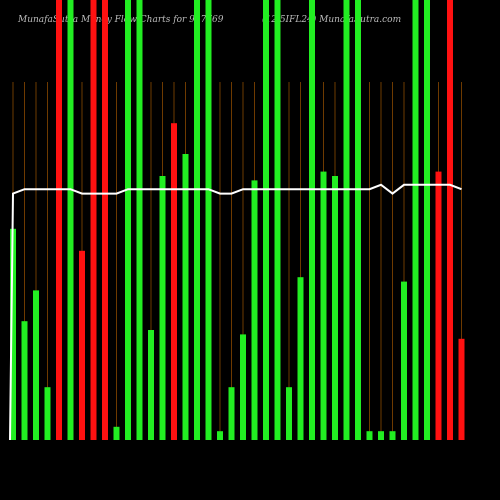 This screenshot has height=500, width=500. I want to click on chart-title: MunafaSutra Money Flow Charts for 937769, so click(120, 20).